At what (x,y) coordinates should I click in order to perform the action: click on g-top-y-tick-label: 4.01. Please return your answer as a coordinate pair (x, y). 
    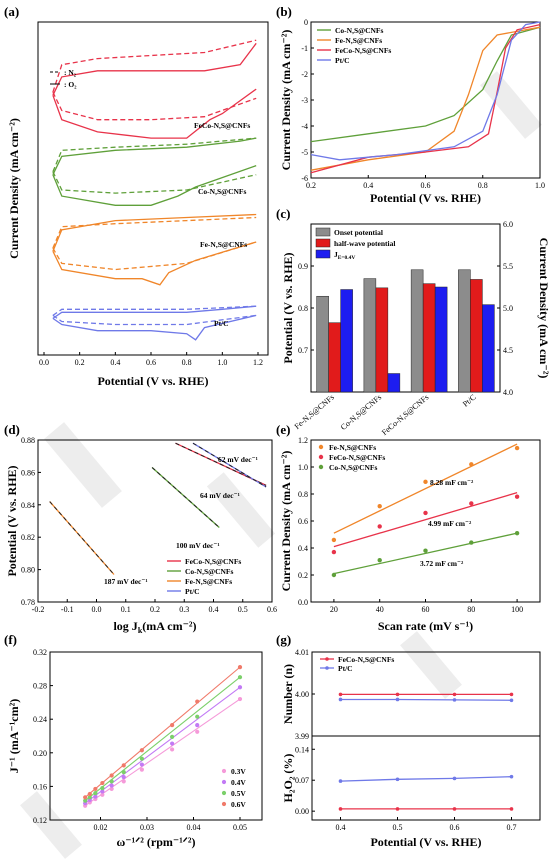
    Looking at the image, I should click on (302, 652).